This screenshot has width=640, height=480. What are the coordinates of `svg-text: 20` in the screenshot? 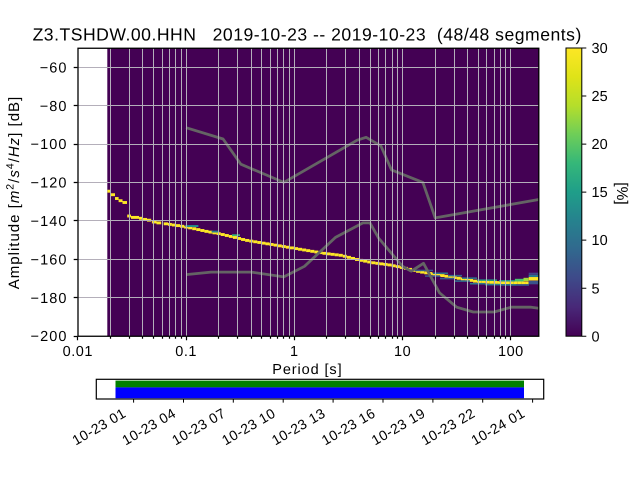 It's located at (600, 145).